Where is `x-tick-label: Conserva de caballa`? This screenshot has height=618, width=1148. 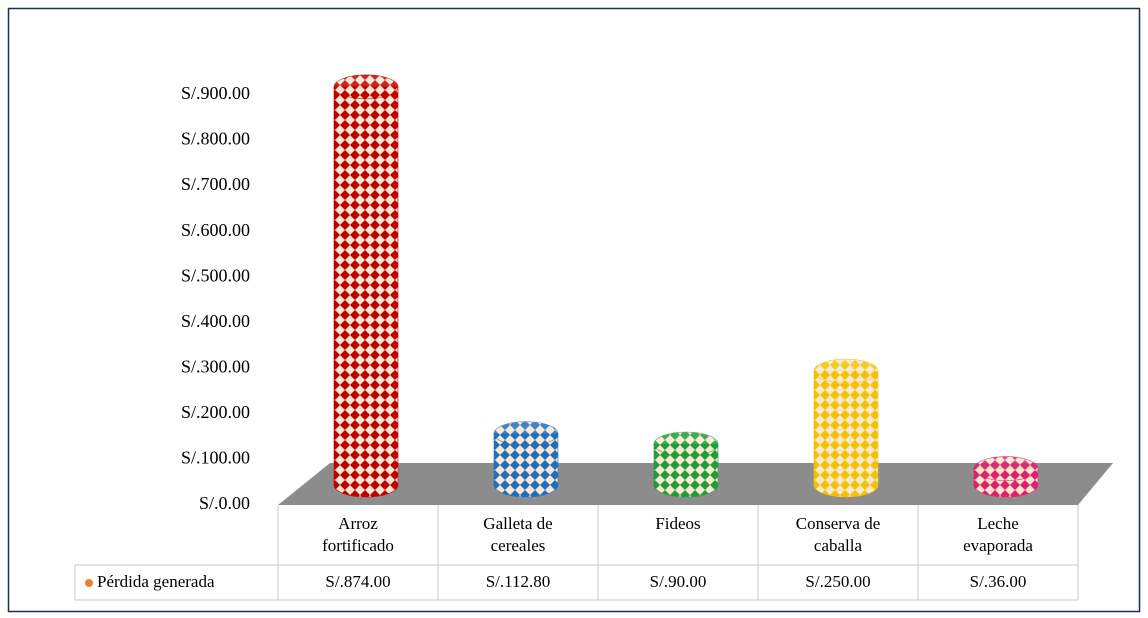 x-tick-label: Conserva de caballa is located at coordinates (838, 534).